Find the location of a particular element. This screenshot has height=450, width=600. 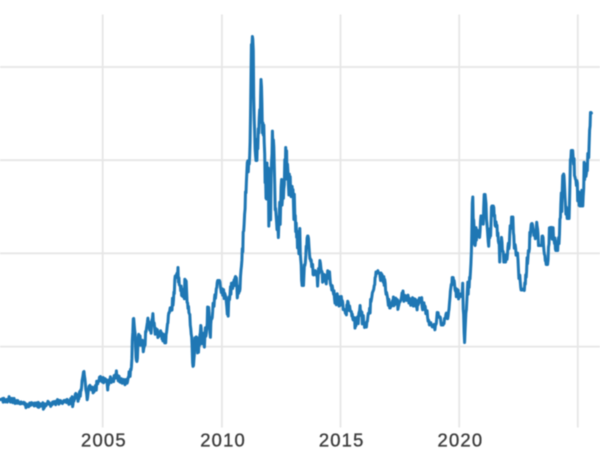

svg-text: 2020 is located at coordinates (461, 440).